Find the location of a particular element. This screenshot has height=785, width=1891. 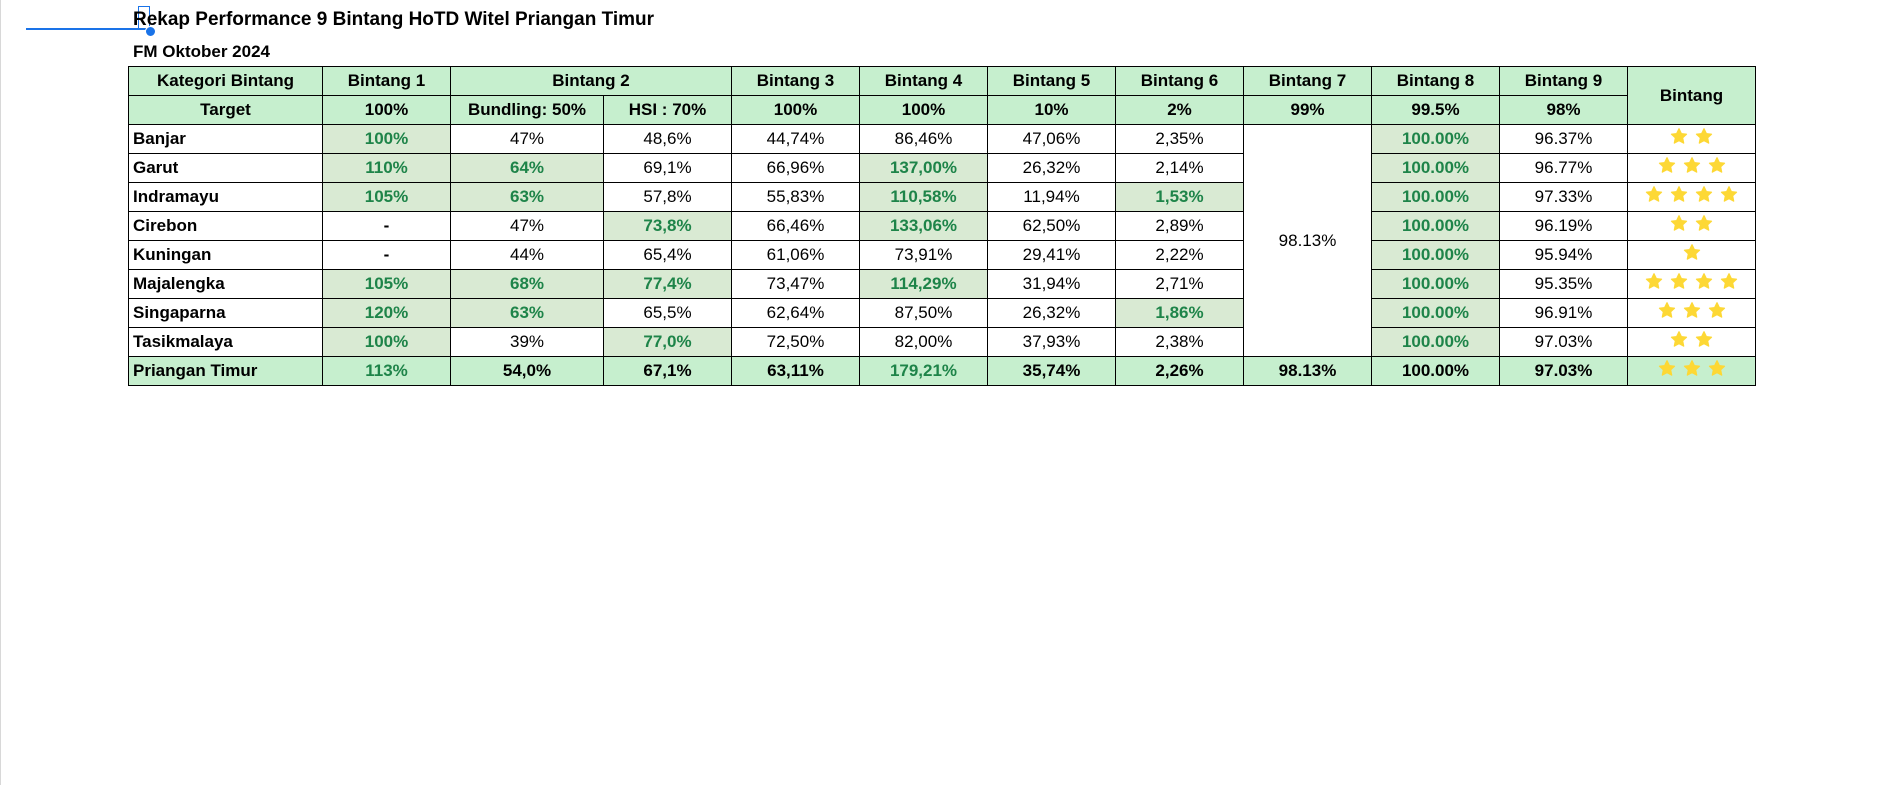

total-bintang-8: 100.00% is located at coordinates (1435, 371).